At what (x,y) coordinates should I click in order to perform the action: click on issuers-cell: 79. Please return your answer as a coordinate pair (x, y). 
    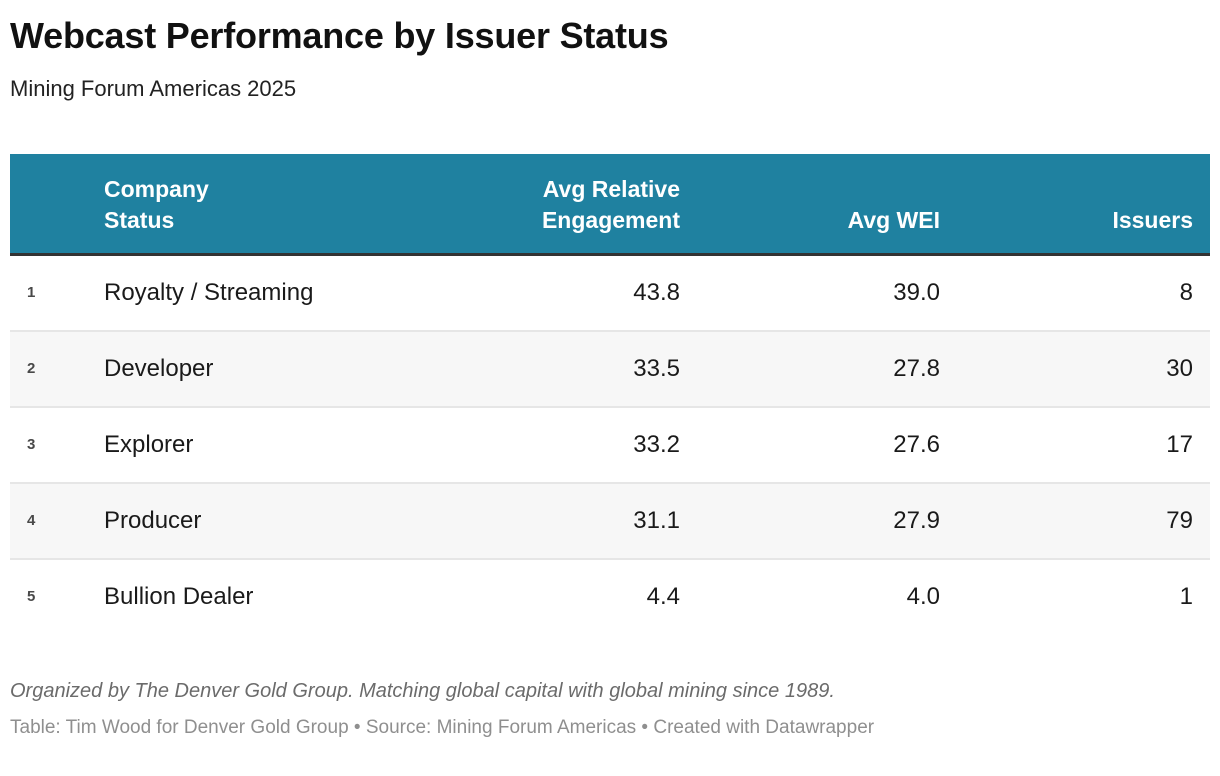
    Looking at the image, I should click on (1179, 520).